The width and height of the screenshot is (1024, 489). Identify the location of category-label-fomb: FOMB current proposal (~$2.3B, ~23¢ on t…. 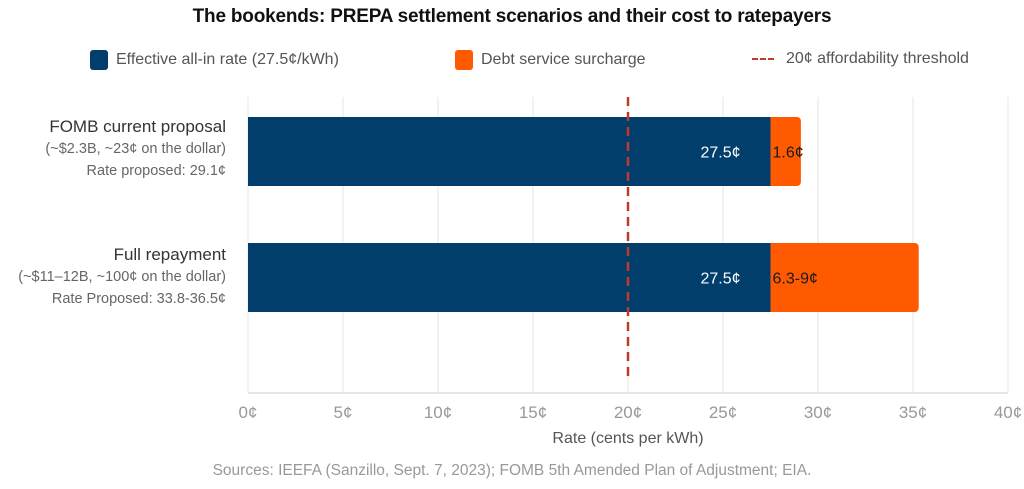
(135, 149).